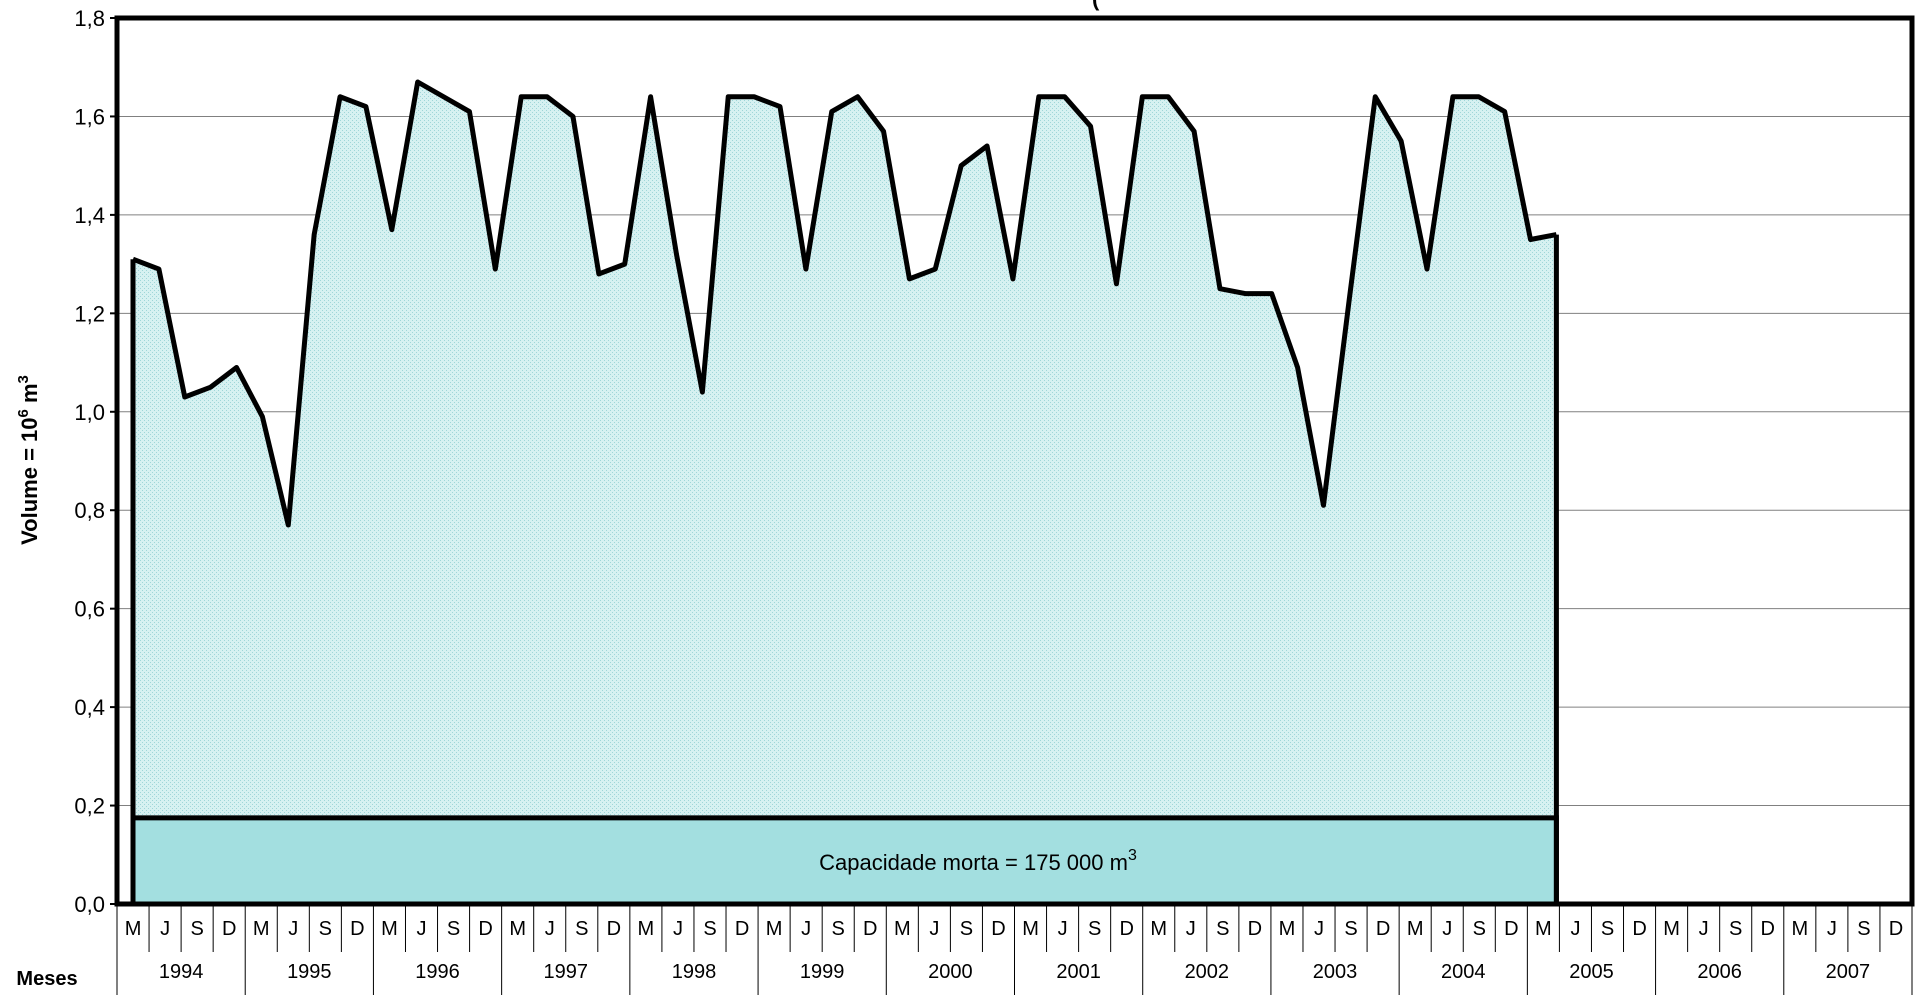 This screenshot has width=1932, height=1000. What do you see at coordinates (89, 510) in the screenshot?
I see `y-tick-label: 0,8` at bounding box center [89, 510].